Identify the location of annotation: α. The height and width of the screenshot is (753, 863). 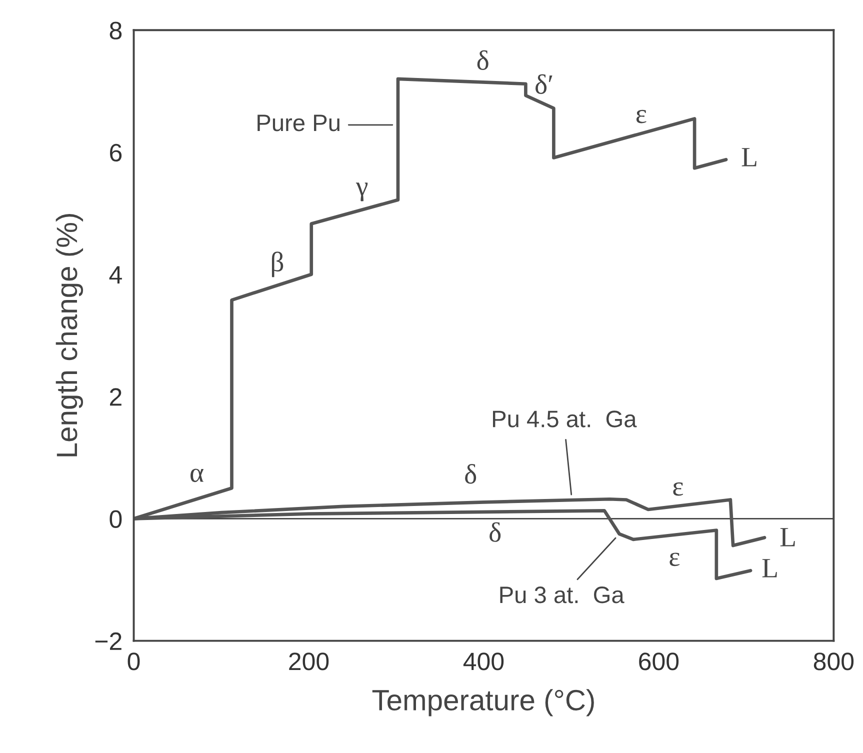
(197, 475).